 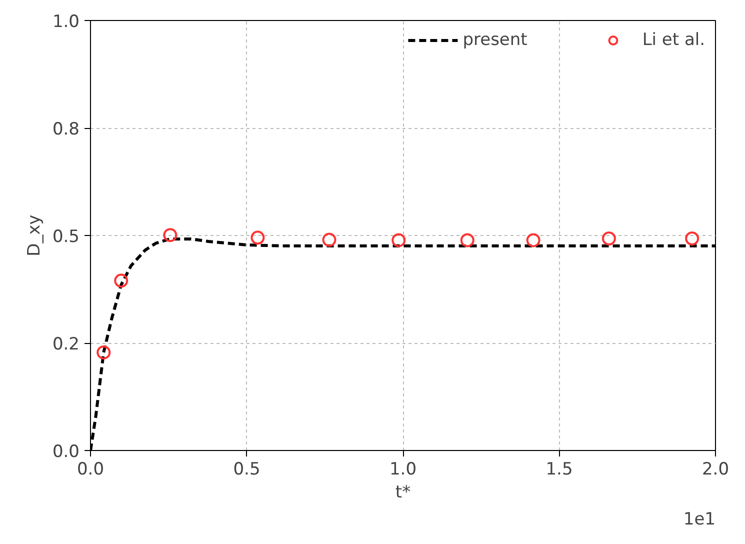 What do you see at coordinates (34, 235) in the screenshot?
I see `y-axis-title: D_xy` at bounding box center [34, 235].